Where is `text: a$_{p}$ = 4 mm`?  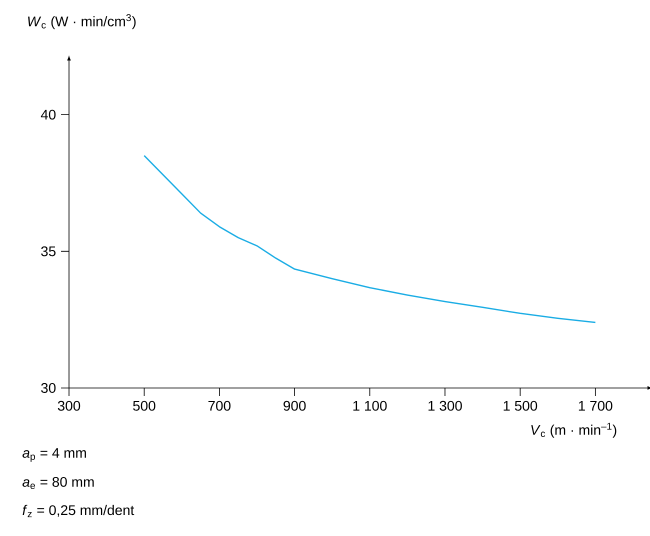
text: a$_{p}$ = 4 mm is located at coordinates (54, 455).